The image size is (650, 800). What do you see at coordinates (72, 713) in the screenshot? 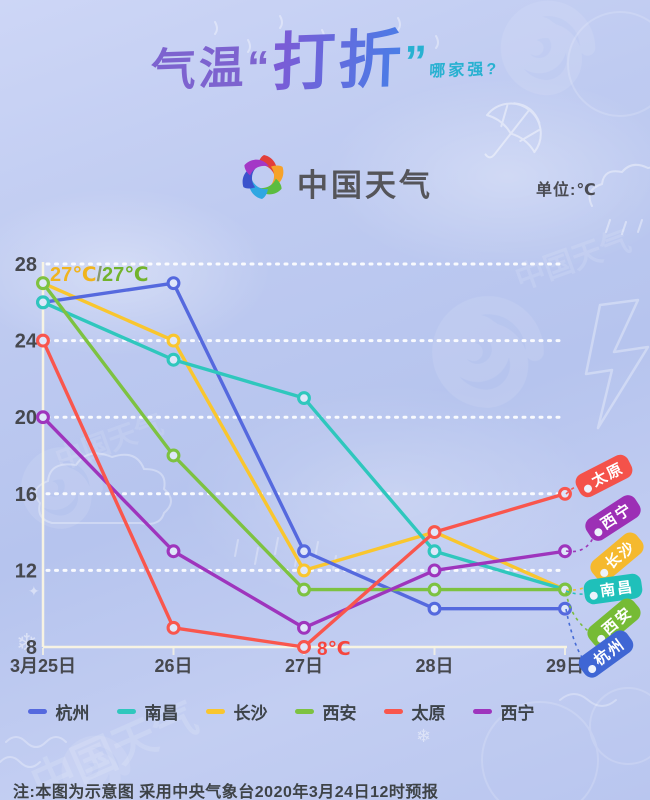
I see `legend-label: 杭州` at bounding box center [72, 713].